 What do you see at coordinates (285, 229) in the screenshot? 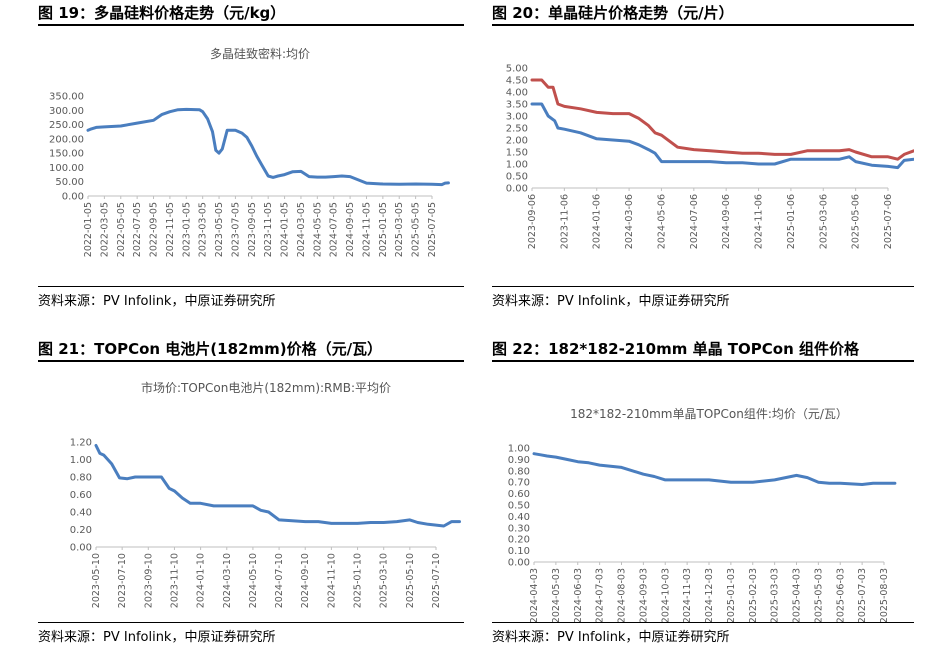
I see `x-tick-label: 2024-01-05` at bounding box center [285, 229].